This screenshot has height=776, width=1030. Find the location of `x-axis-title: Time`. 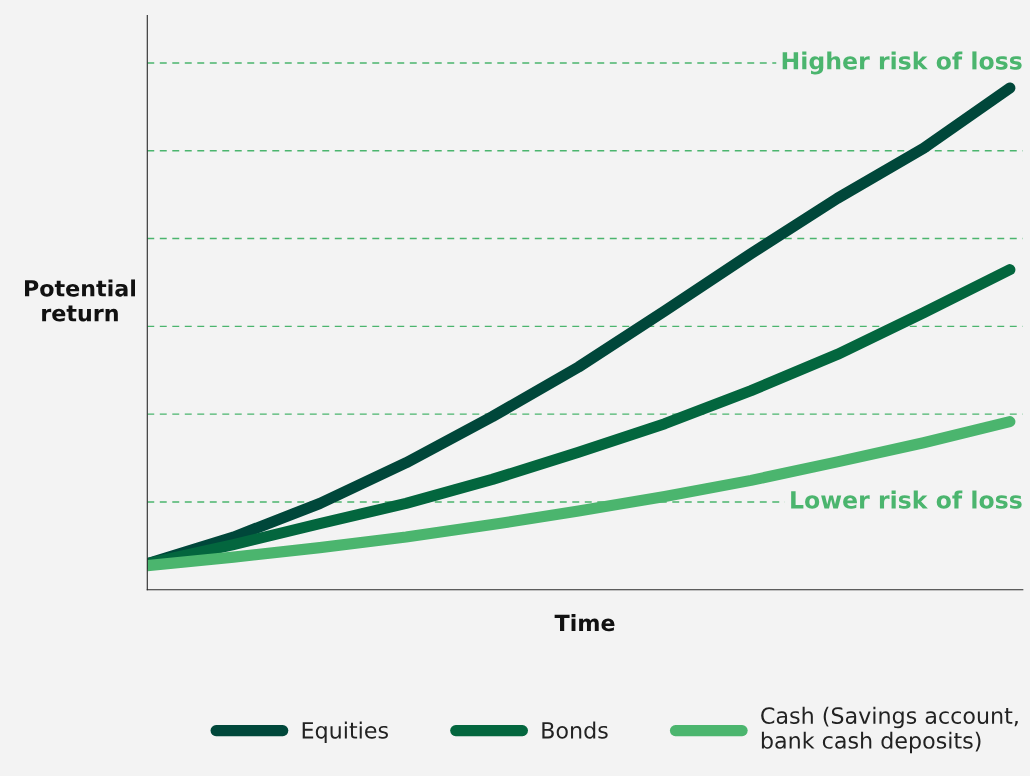

x-axis-title: Time is located at coordinates (584, 623).